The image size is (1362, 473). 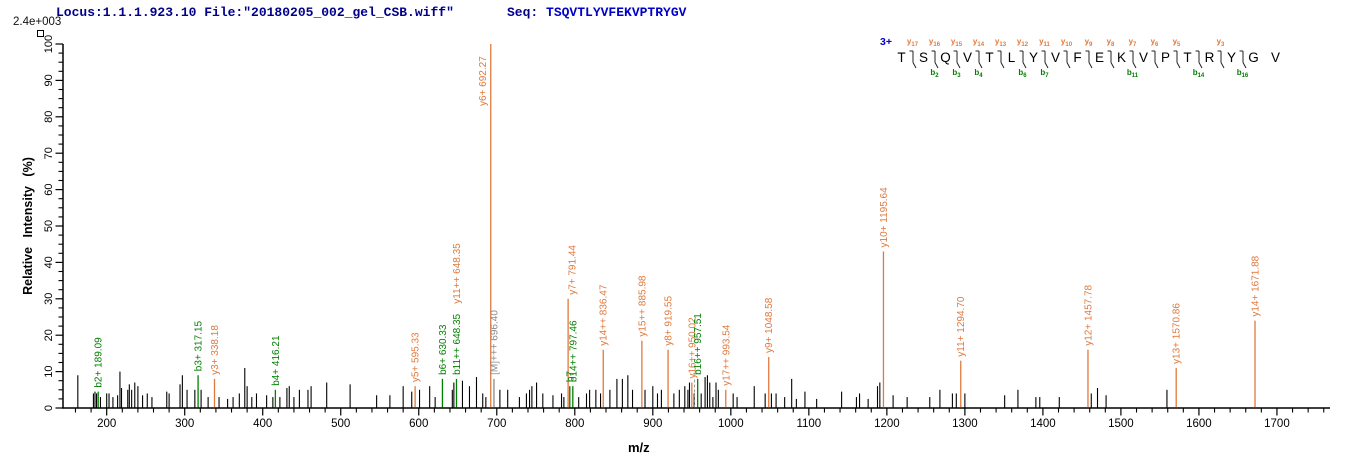 What do you see at coordinates (1165, 57) in the screenshot?
I see `residue-letter: P` at bounding box center [1165, 57].